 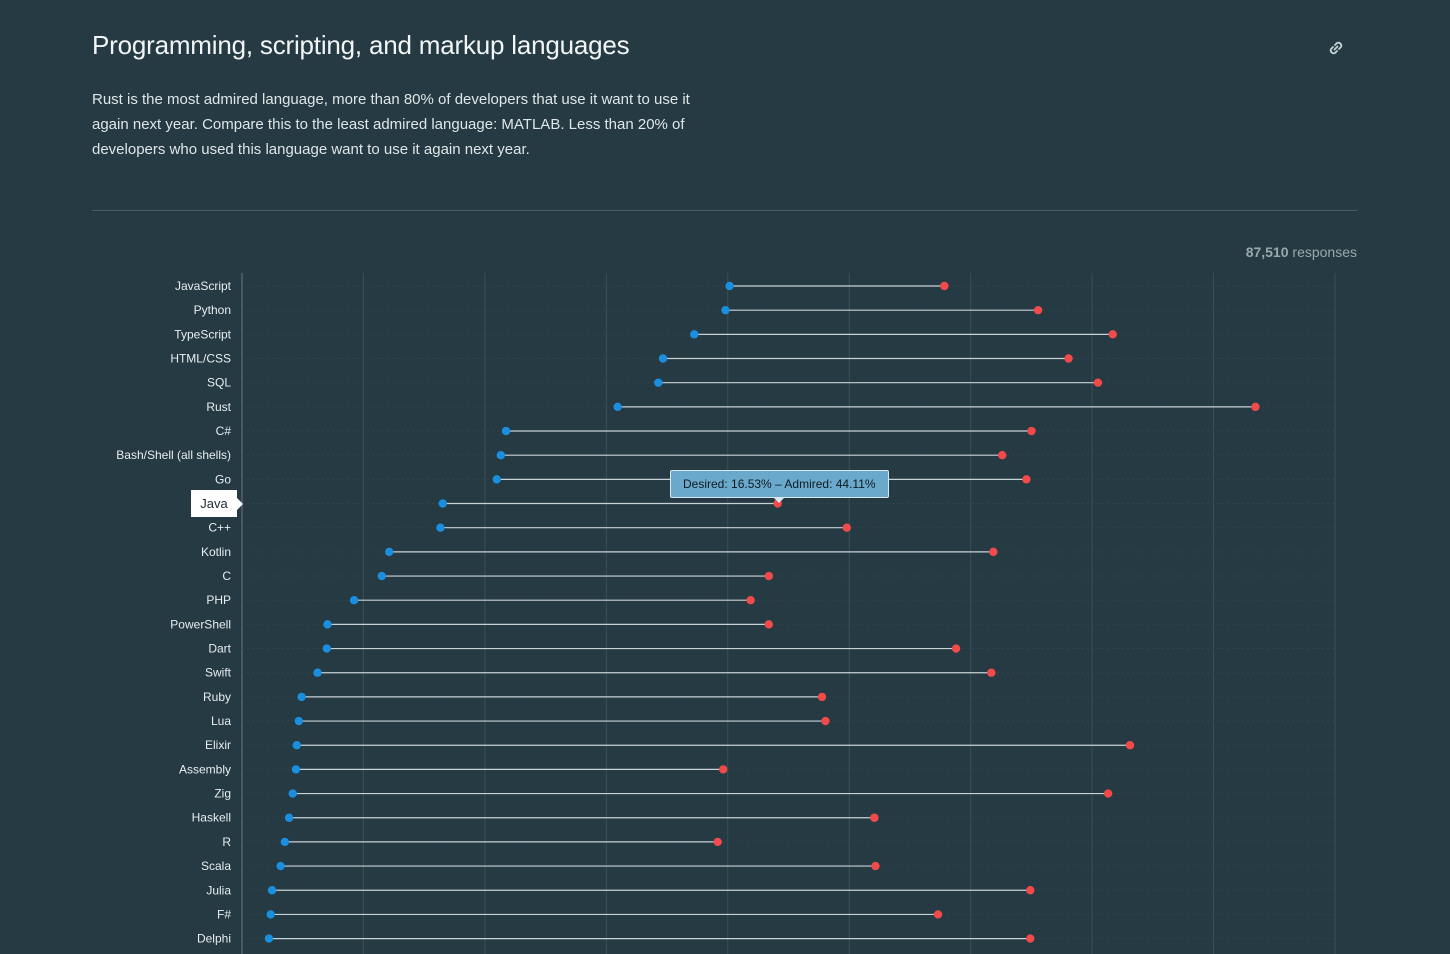 I want to click on category-label: Rust, so click(x=218, y=407).